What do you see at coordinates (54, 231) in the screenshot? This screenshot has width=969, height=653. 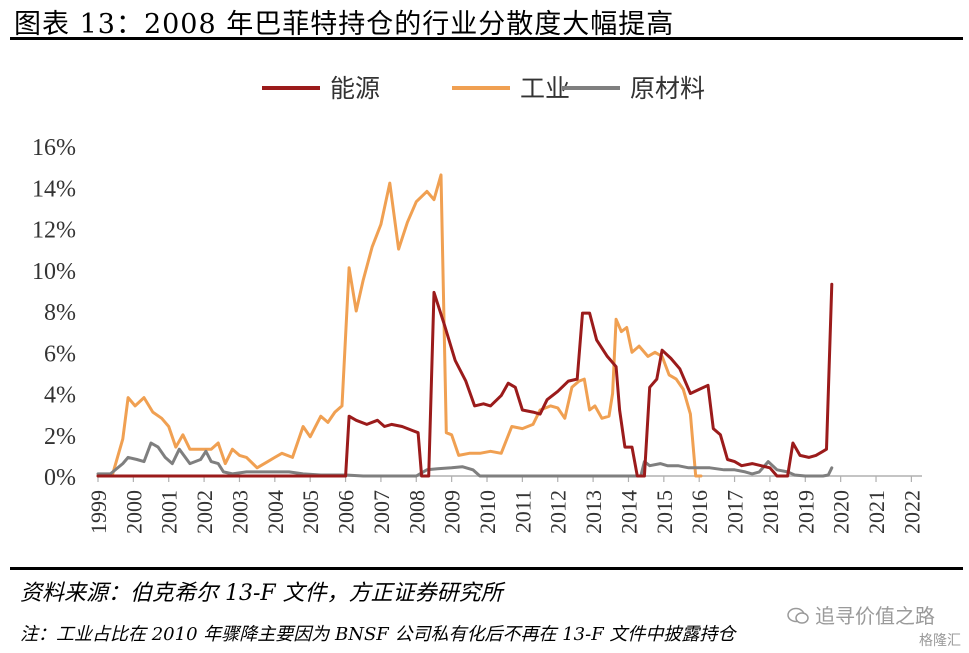 I see `y-tick-label: 12%` at bounding box center [54, 231].